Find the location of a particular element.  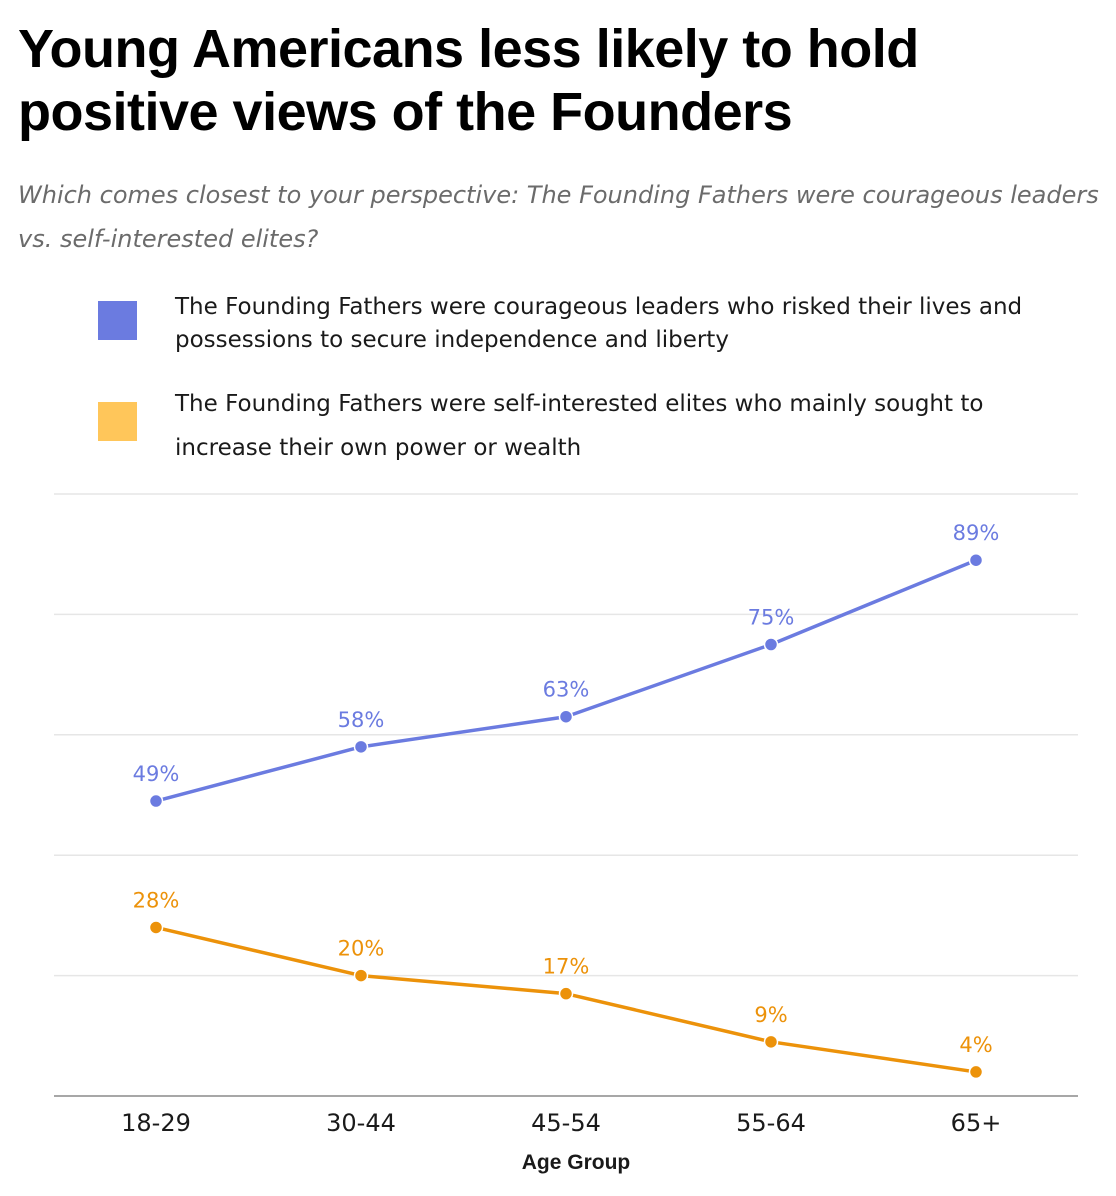

data-label: 9% is located at coordinates (770, 1015).